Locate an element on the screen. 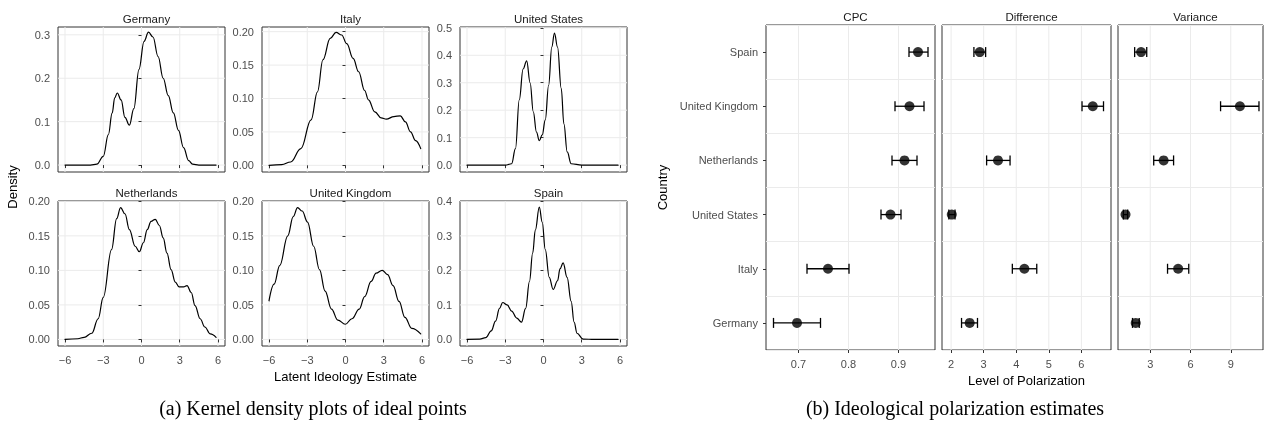 The image size is (1267, 432). y-tick-label: United States is located at coordinates (725, 214).